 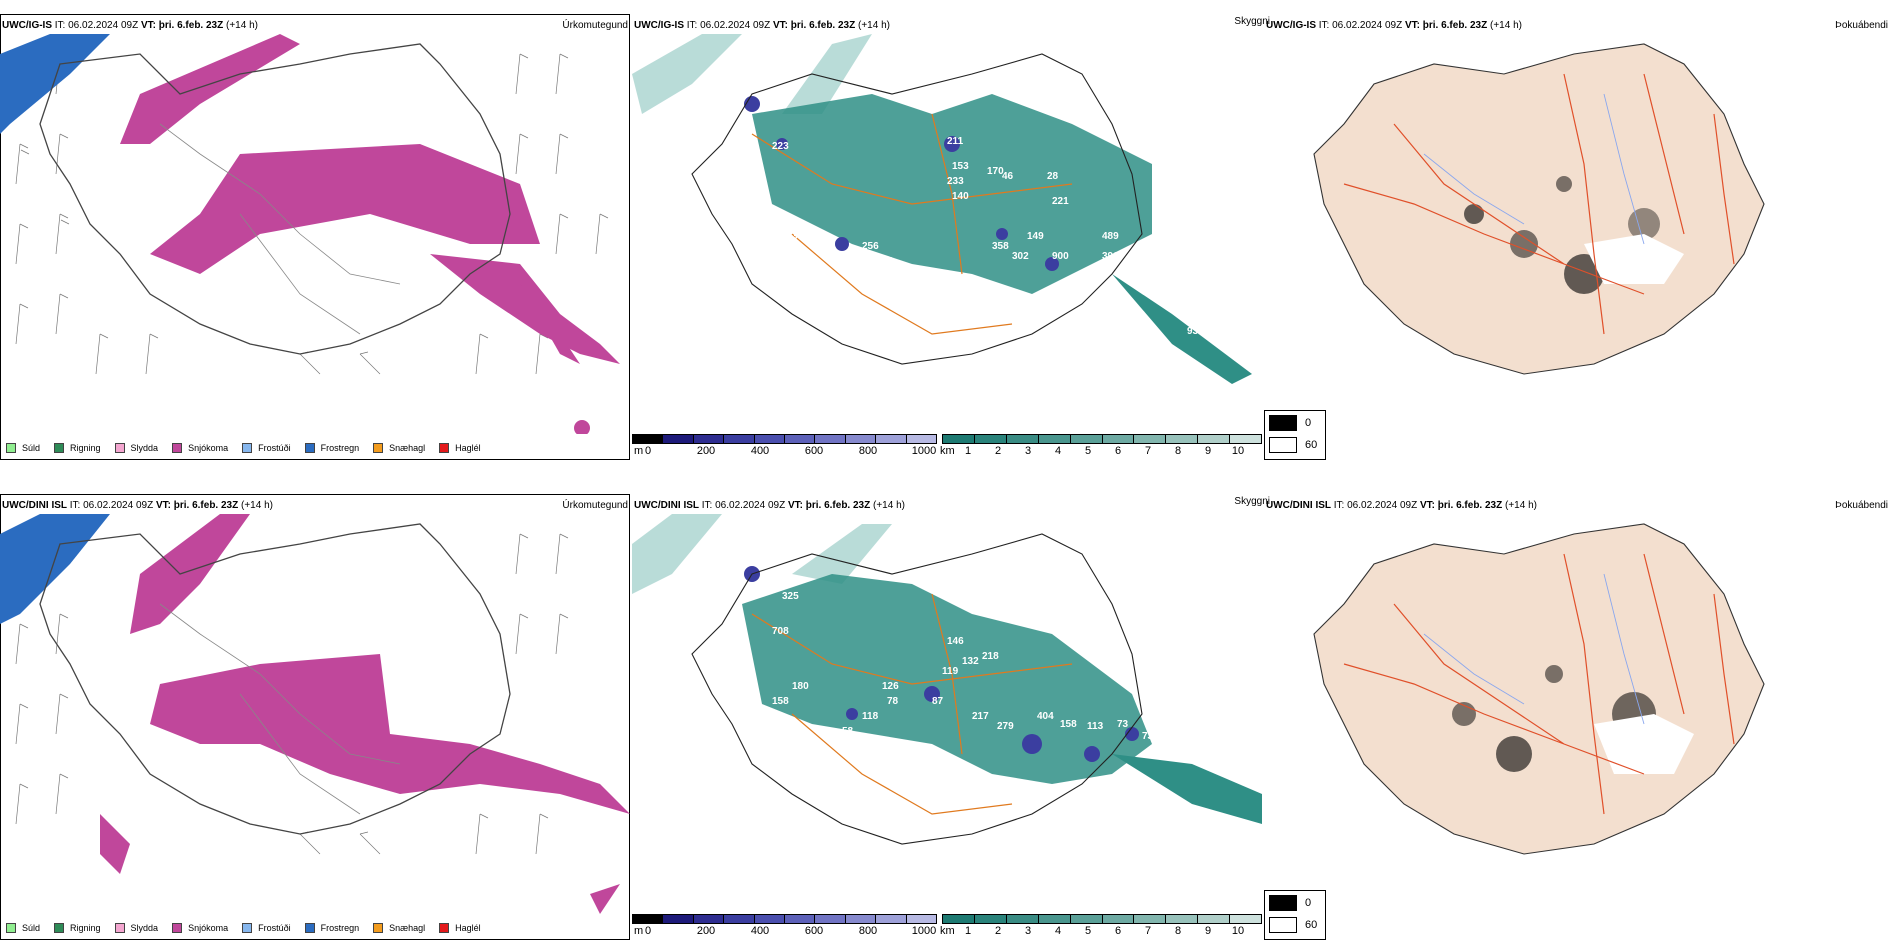 I want to click on colorbar-tick: 400, so click(x=760, y=931).